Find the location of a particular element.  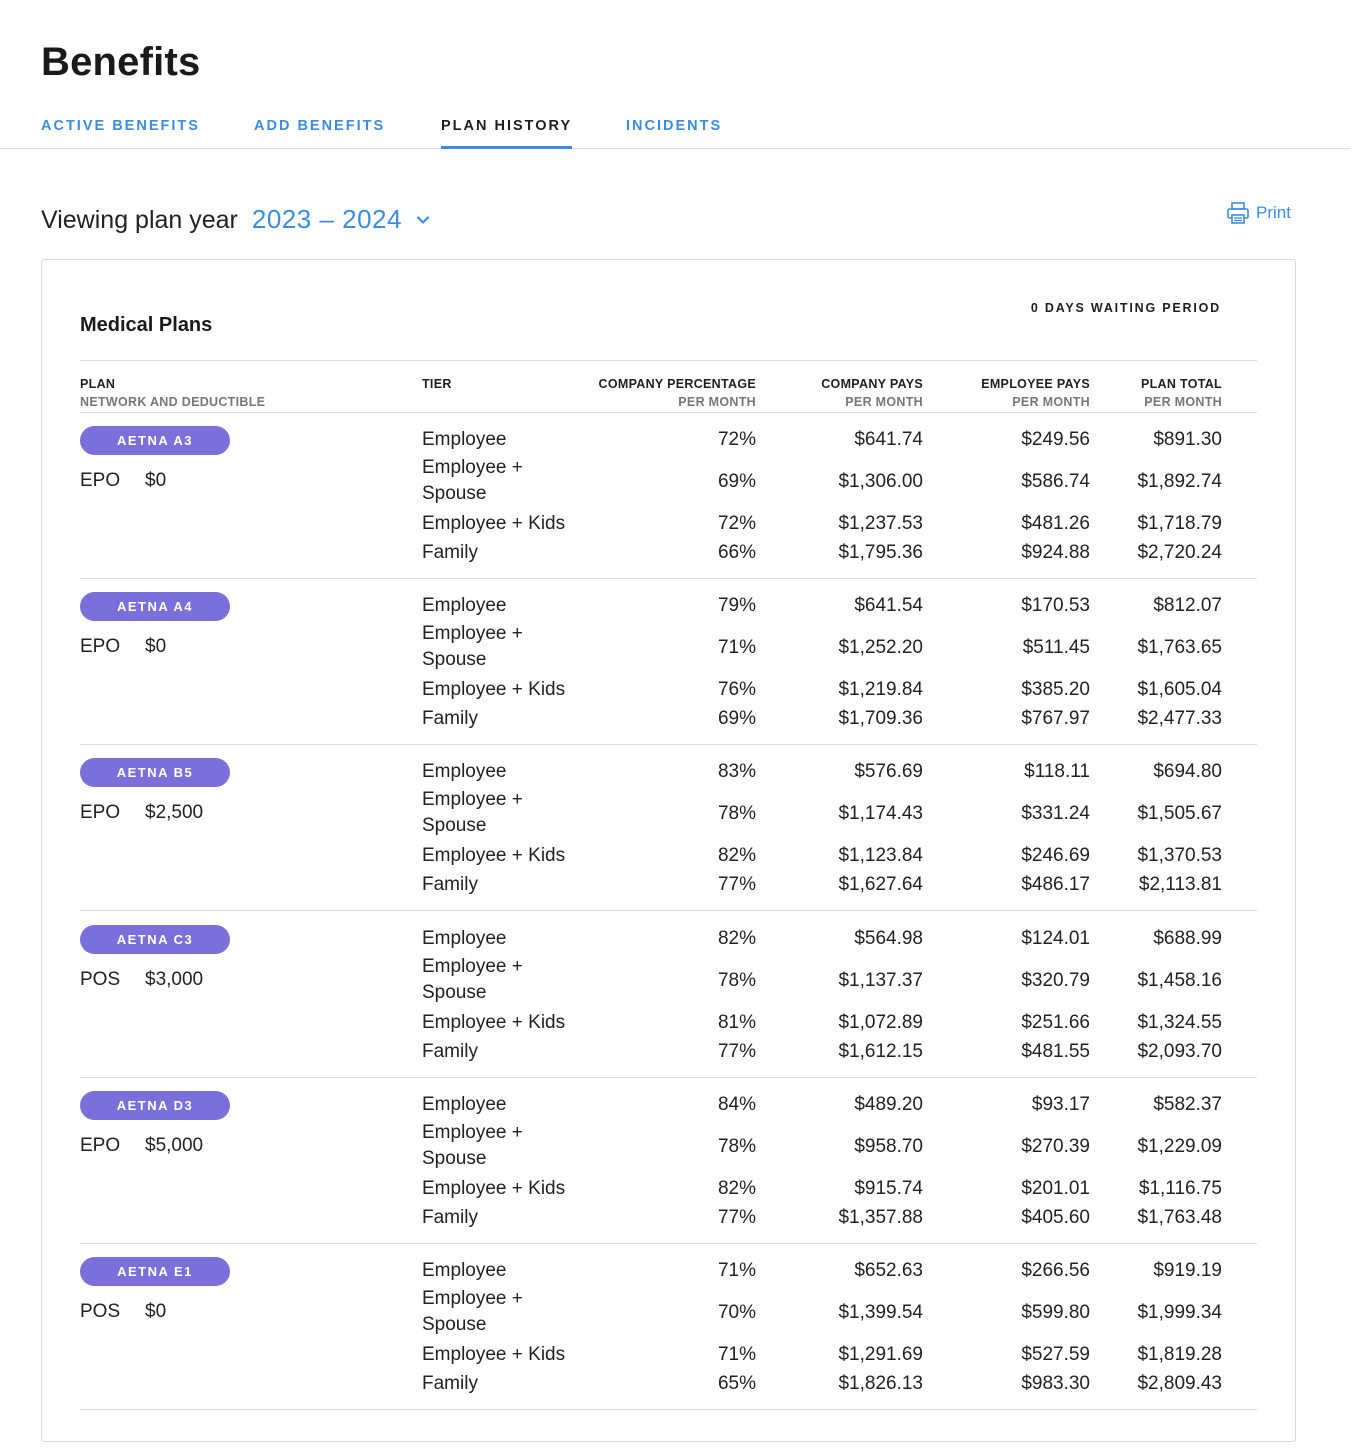

company-percentage-value: 84% is located at coordinates (736, 1104).